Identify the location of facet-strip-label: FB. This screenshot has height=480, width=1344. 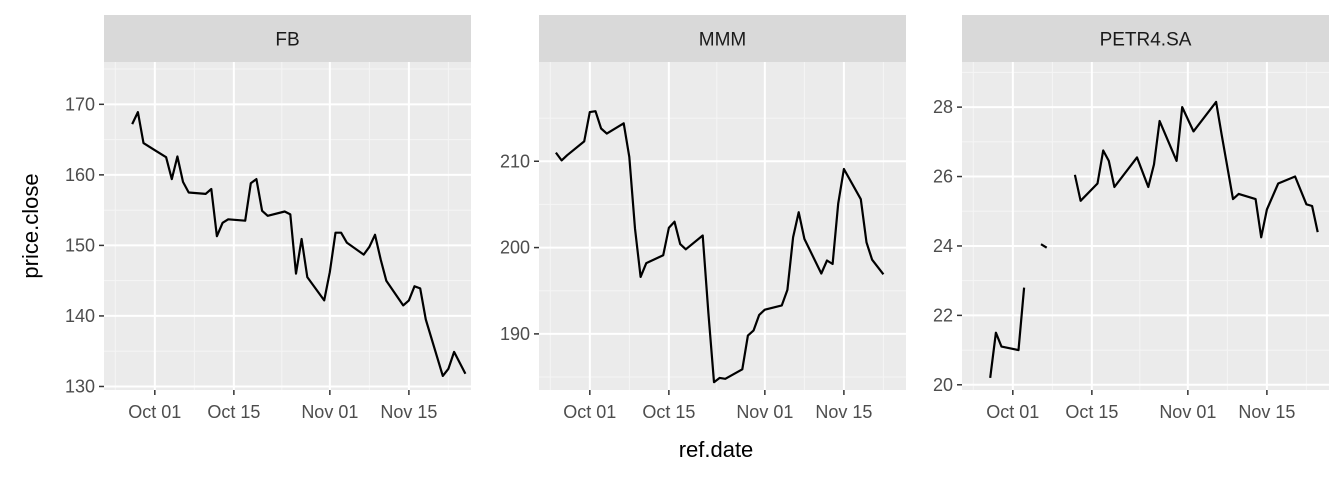
(287, 40).